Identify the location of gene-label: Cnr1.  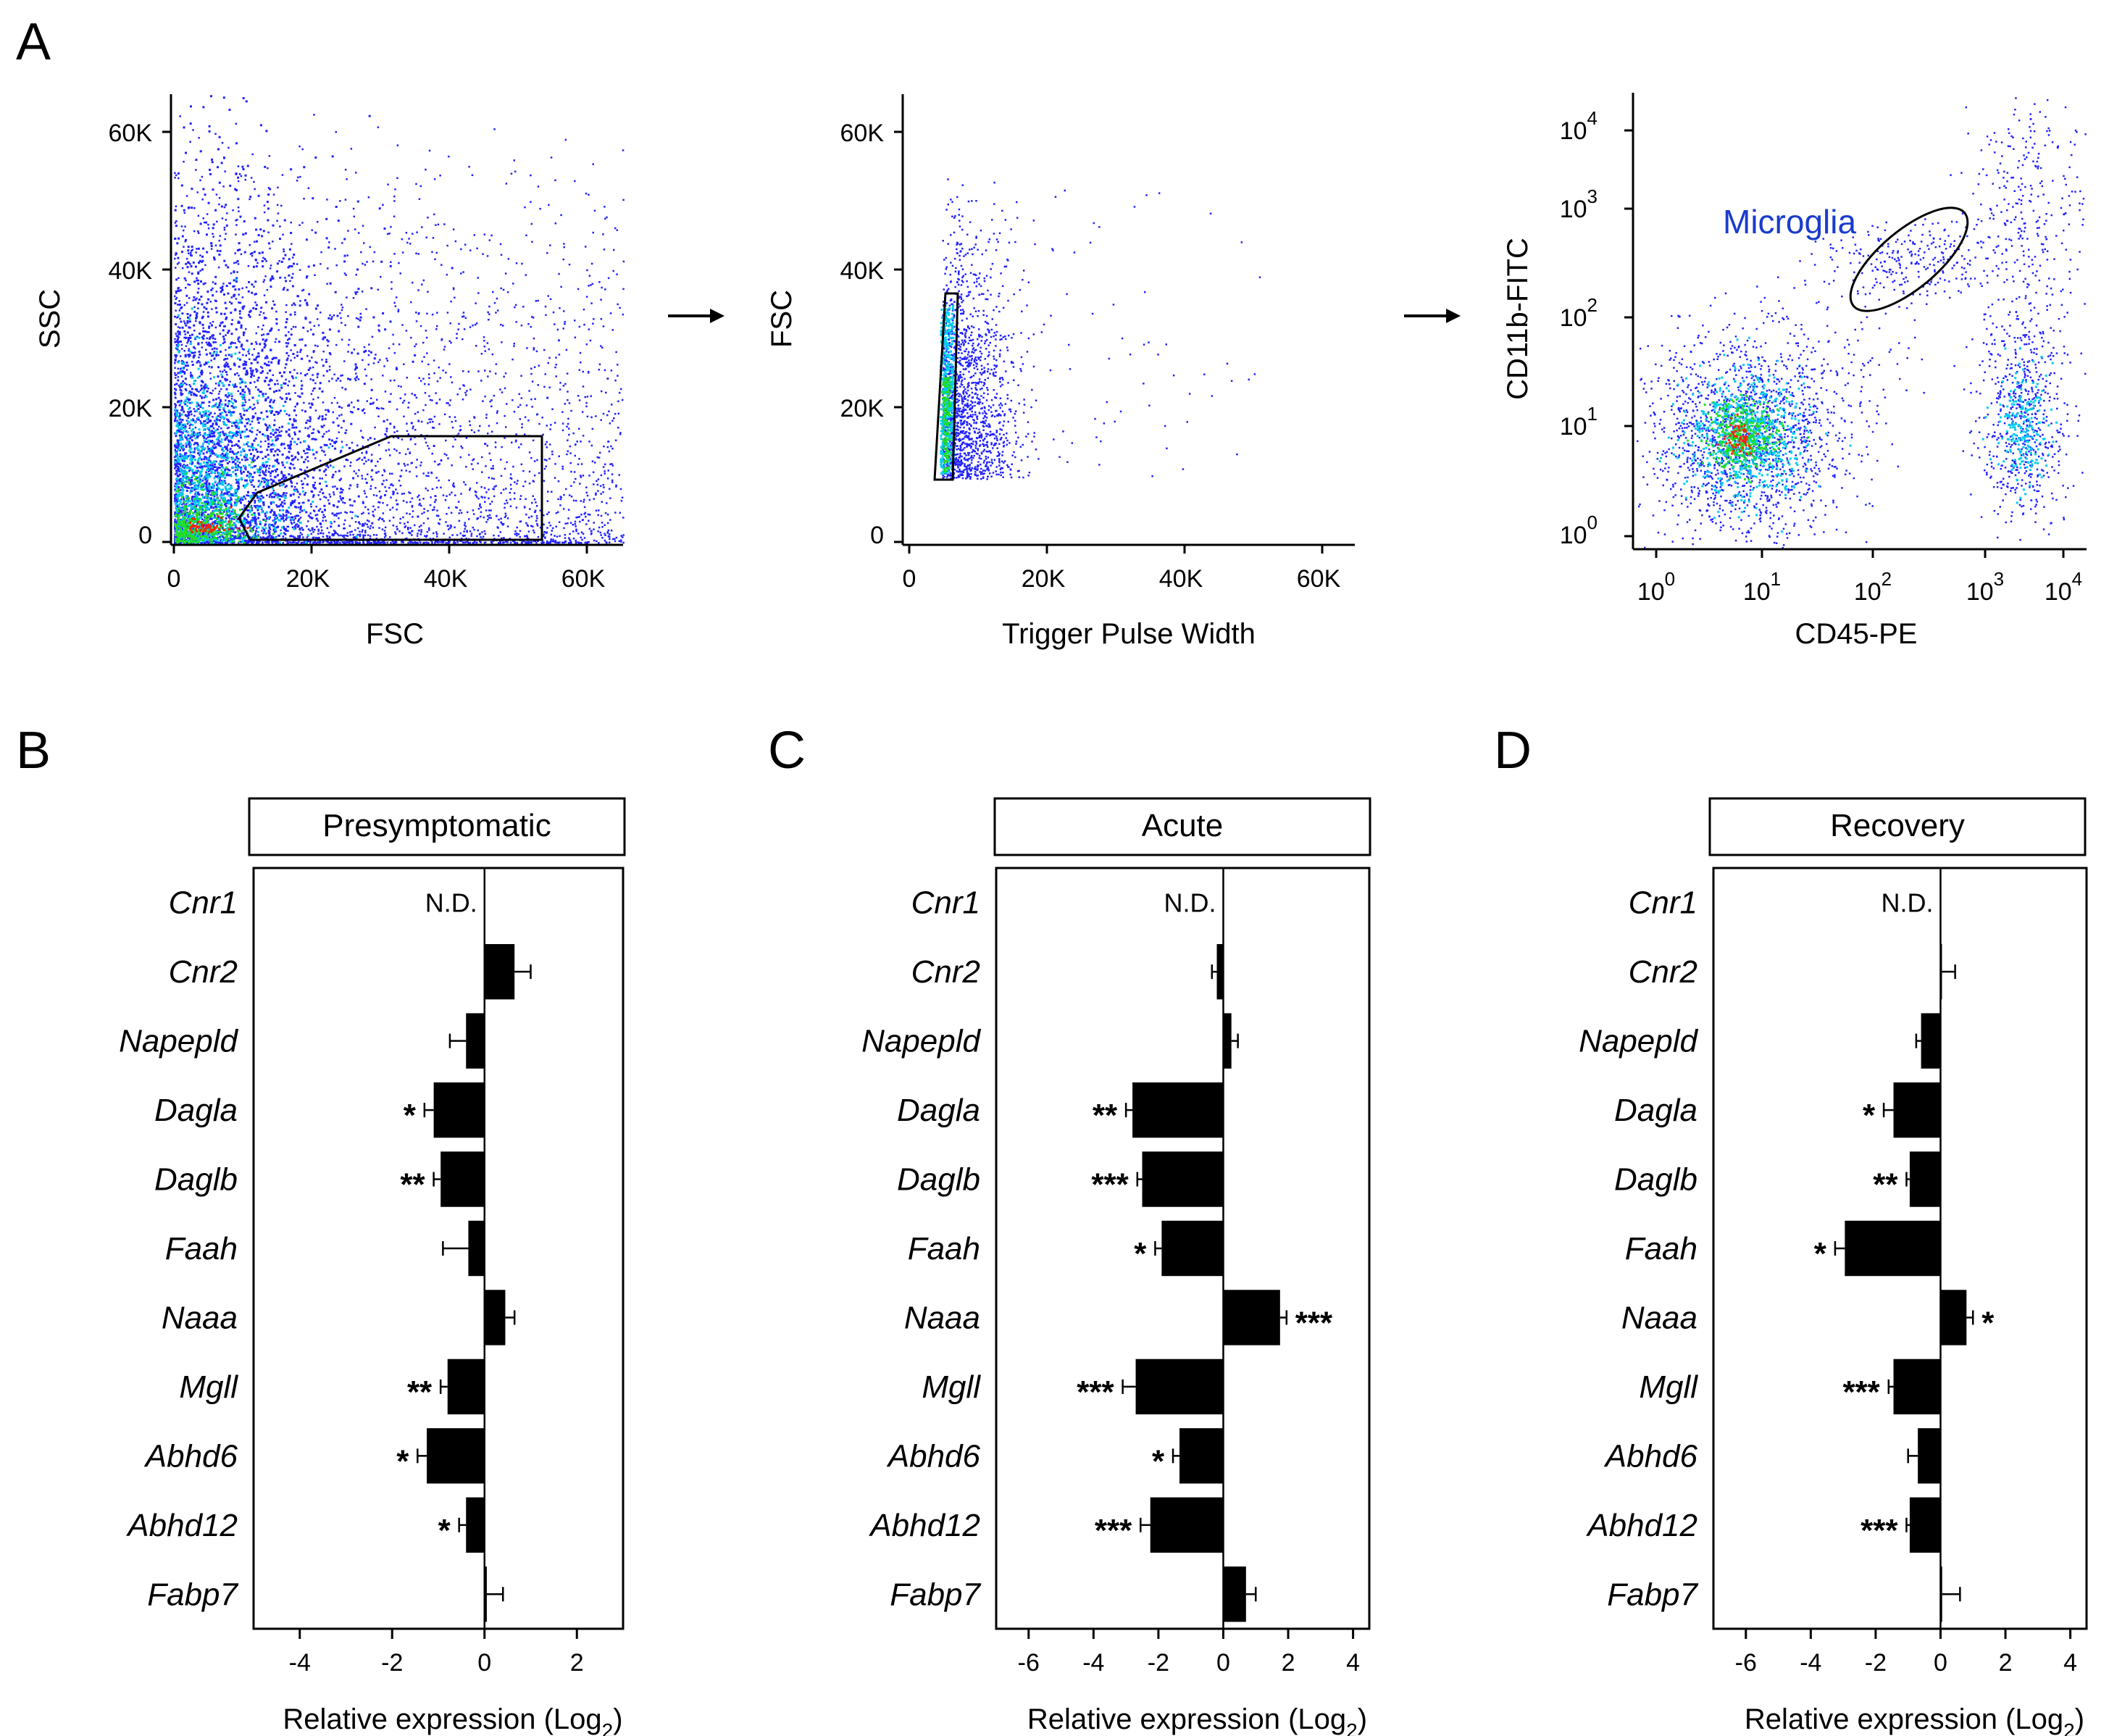
(1663, 903).